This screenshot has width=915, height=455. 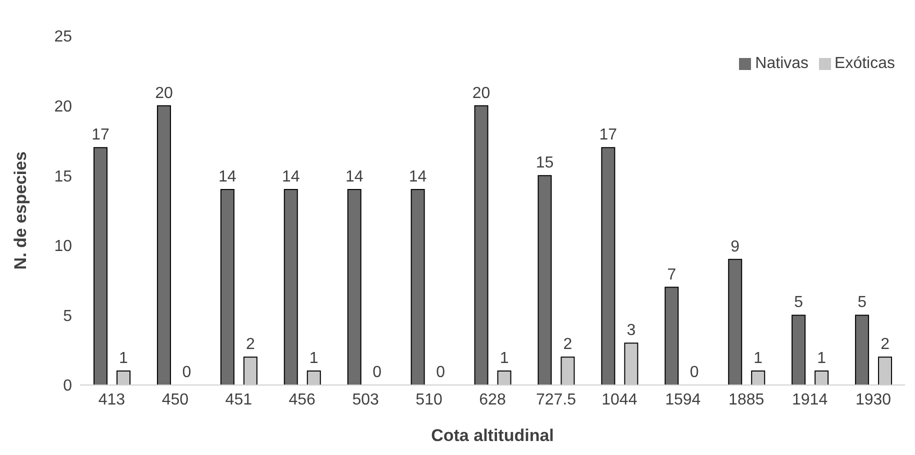 I want to click on legend-label: Nativas, so click(x=782, y=63).